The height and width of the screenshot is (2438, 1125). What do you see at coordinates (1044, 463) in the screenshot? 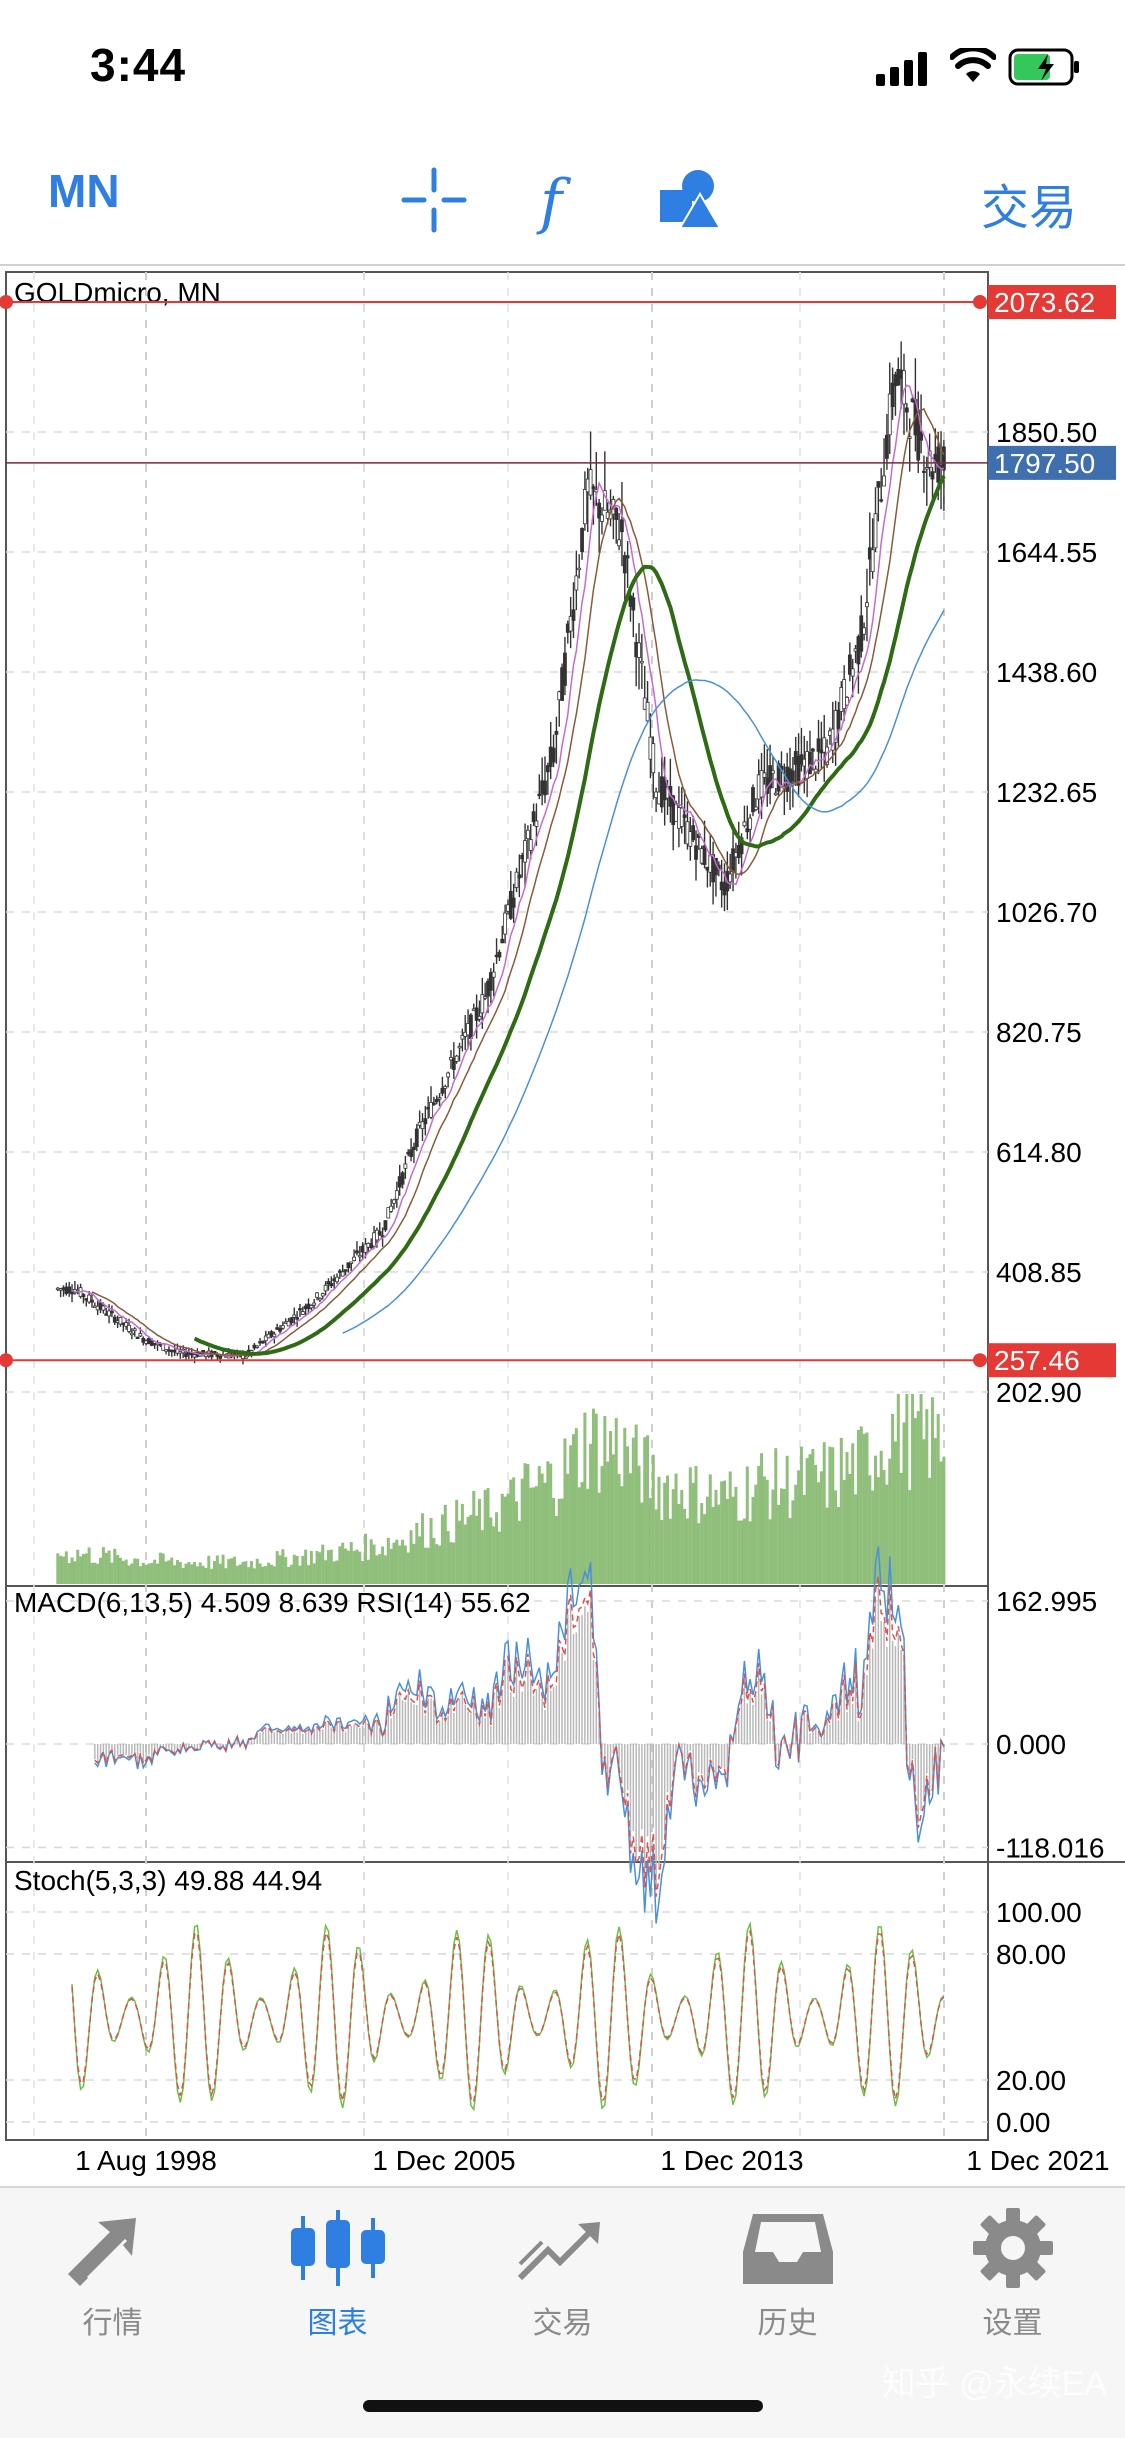
I see `current-price-label: 1797.50` at bounding box center [1044, 463].